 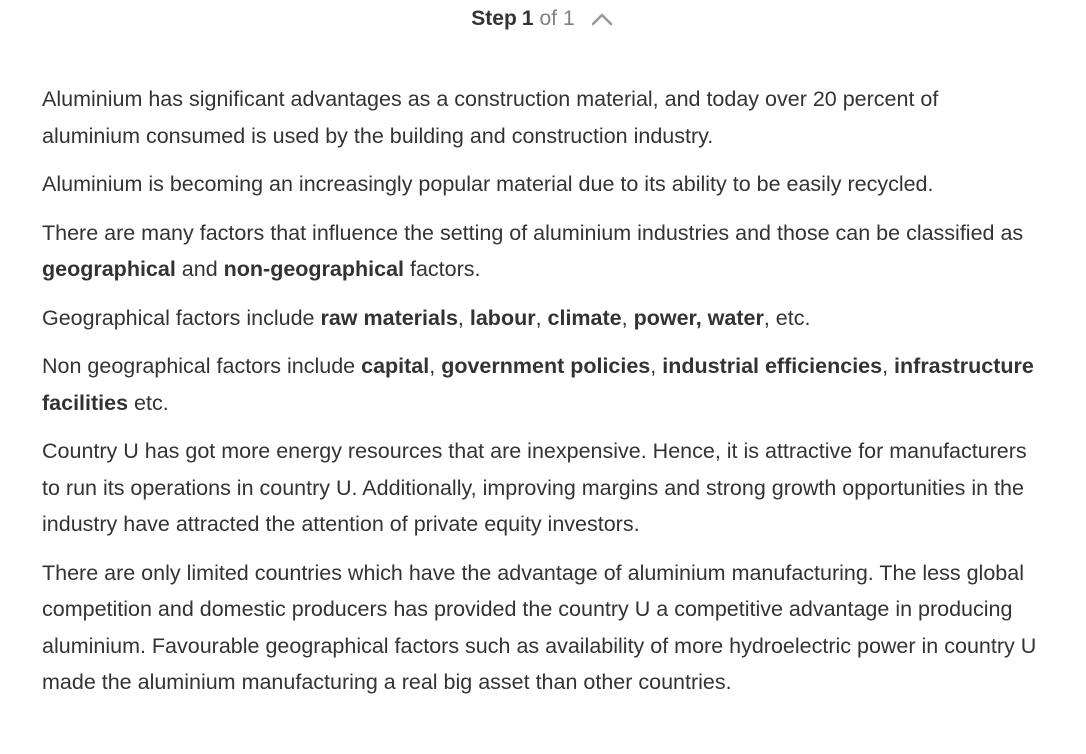 I want to click on step-header: Step 1 of 1, so click(x=543, y=19).